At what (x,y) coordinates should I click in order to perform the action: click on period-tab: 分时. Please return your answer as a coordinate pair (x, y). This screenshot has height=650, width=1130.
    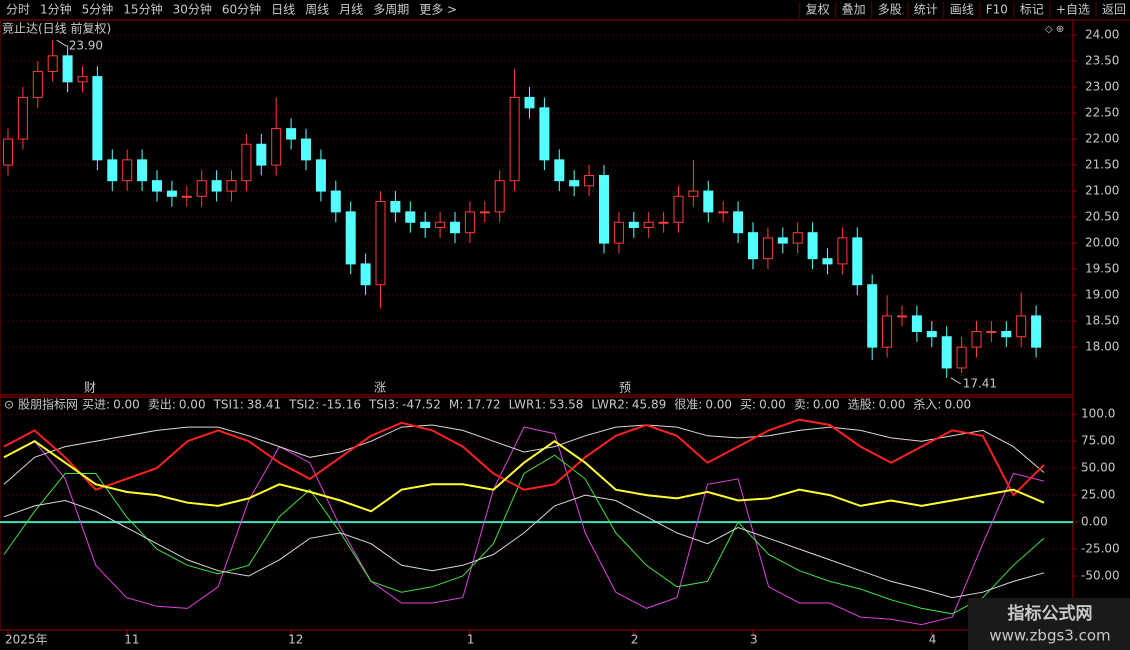
    Looking at the image, I should click on (18, 10).